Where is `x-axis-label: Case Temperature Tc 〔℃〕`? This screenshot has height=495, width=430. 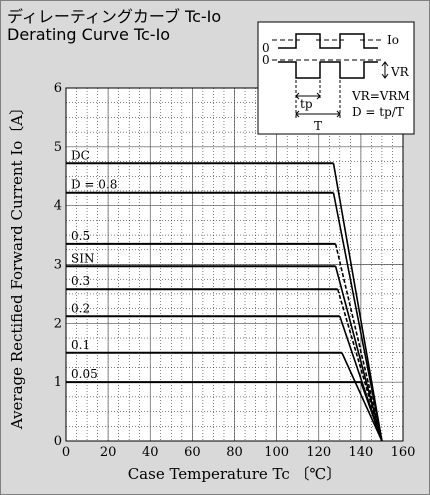
x-axis-label: Case Temperature Tc 〔℃〕 is located at coordinates (235, 474).